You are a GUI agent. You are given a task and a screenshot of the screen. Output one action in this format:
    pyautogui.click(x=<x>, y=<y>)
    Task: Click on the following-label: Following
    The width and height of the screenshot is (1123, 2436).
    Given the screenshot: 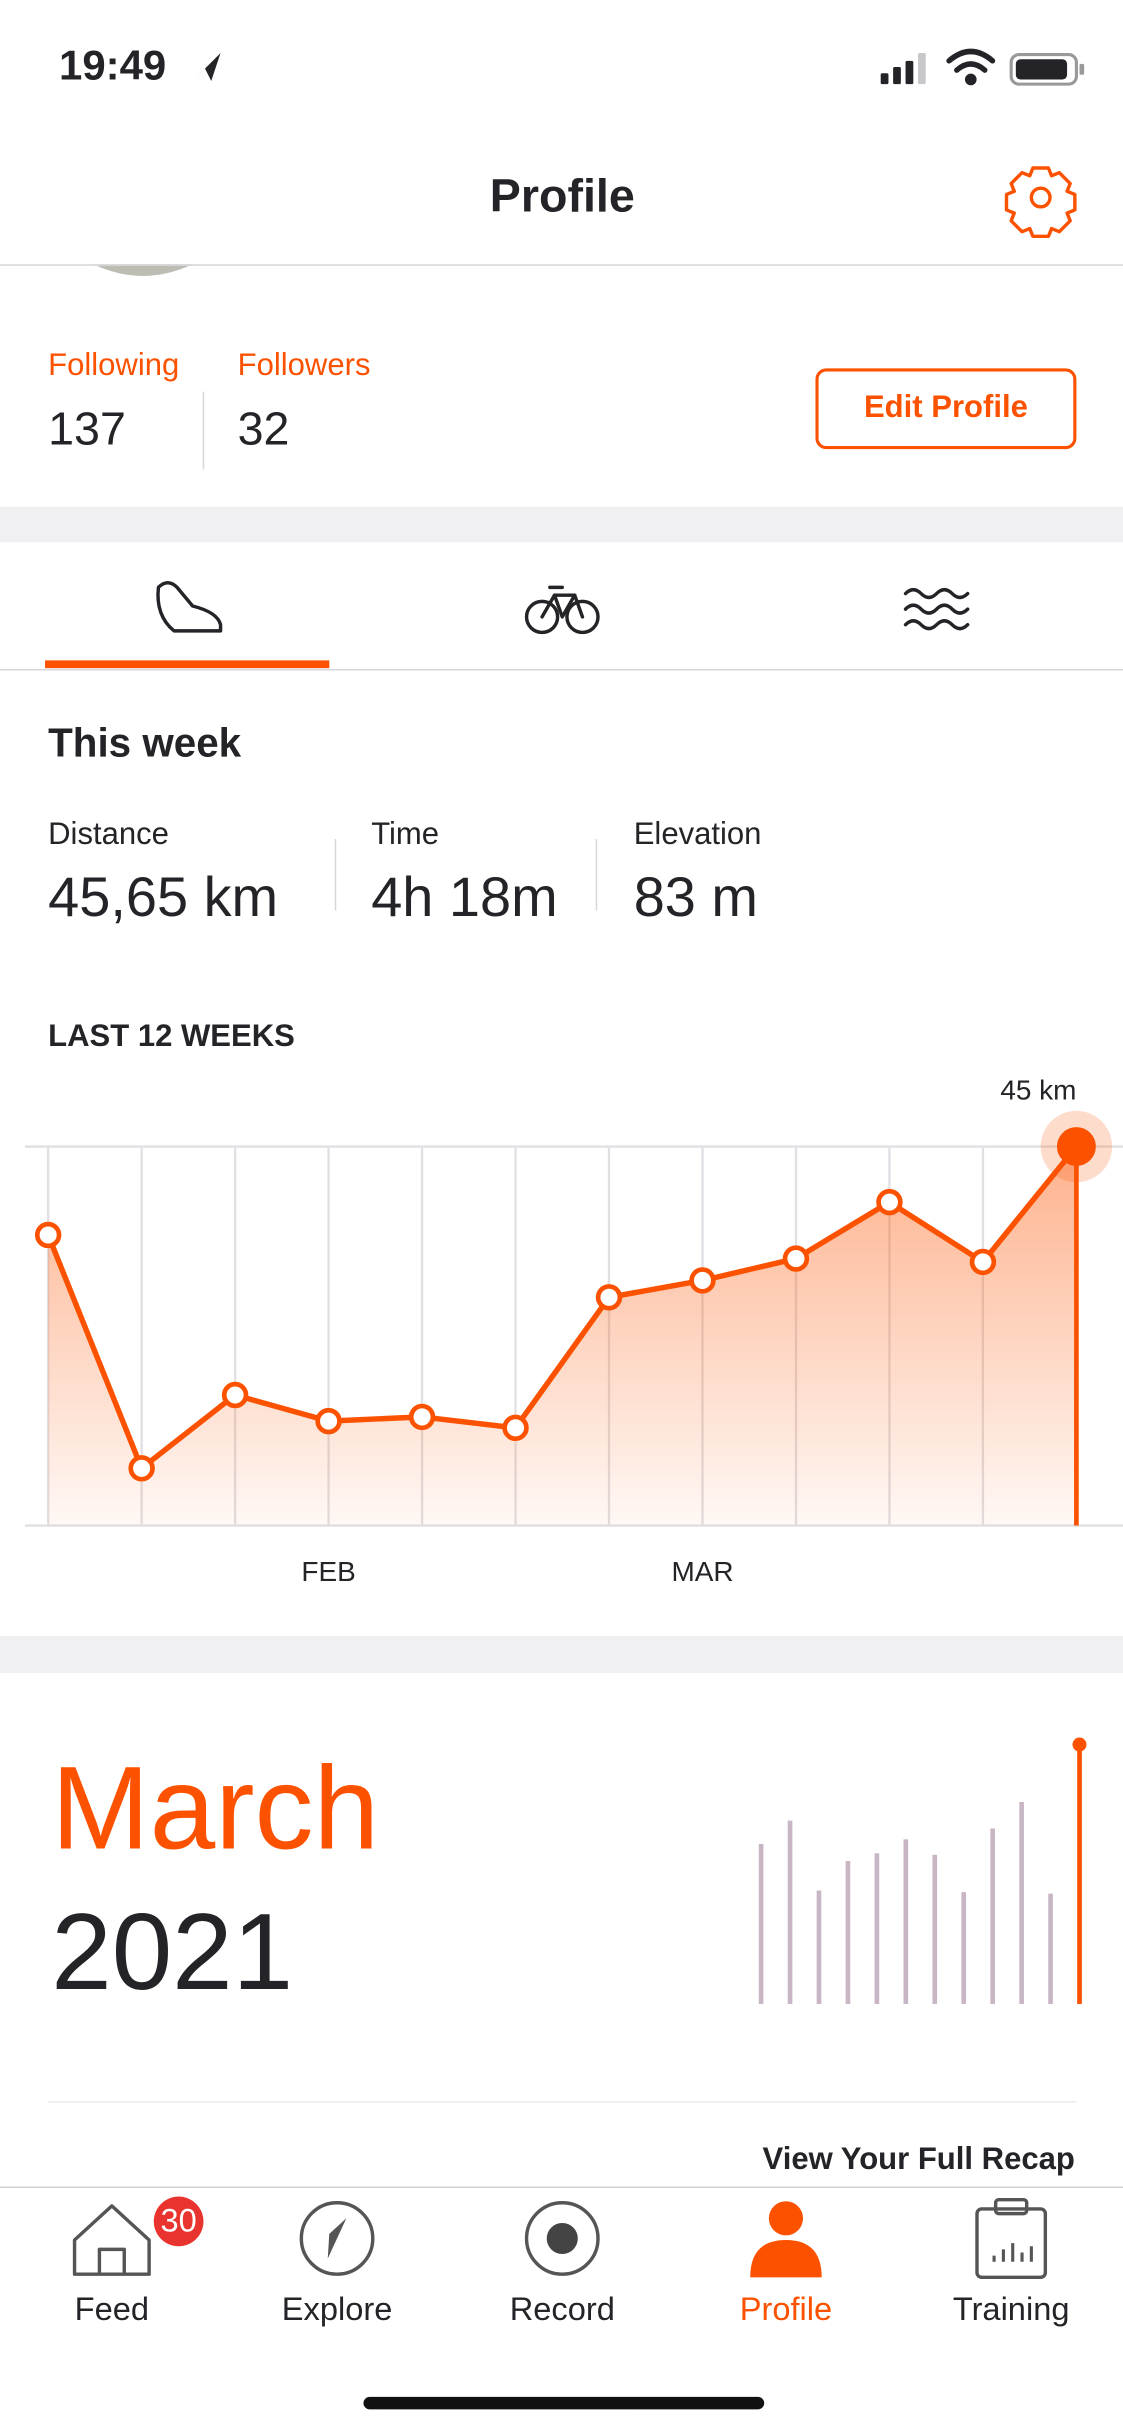 What is the action you would take?
    pyautogui.click(x=113, y=364)
    